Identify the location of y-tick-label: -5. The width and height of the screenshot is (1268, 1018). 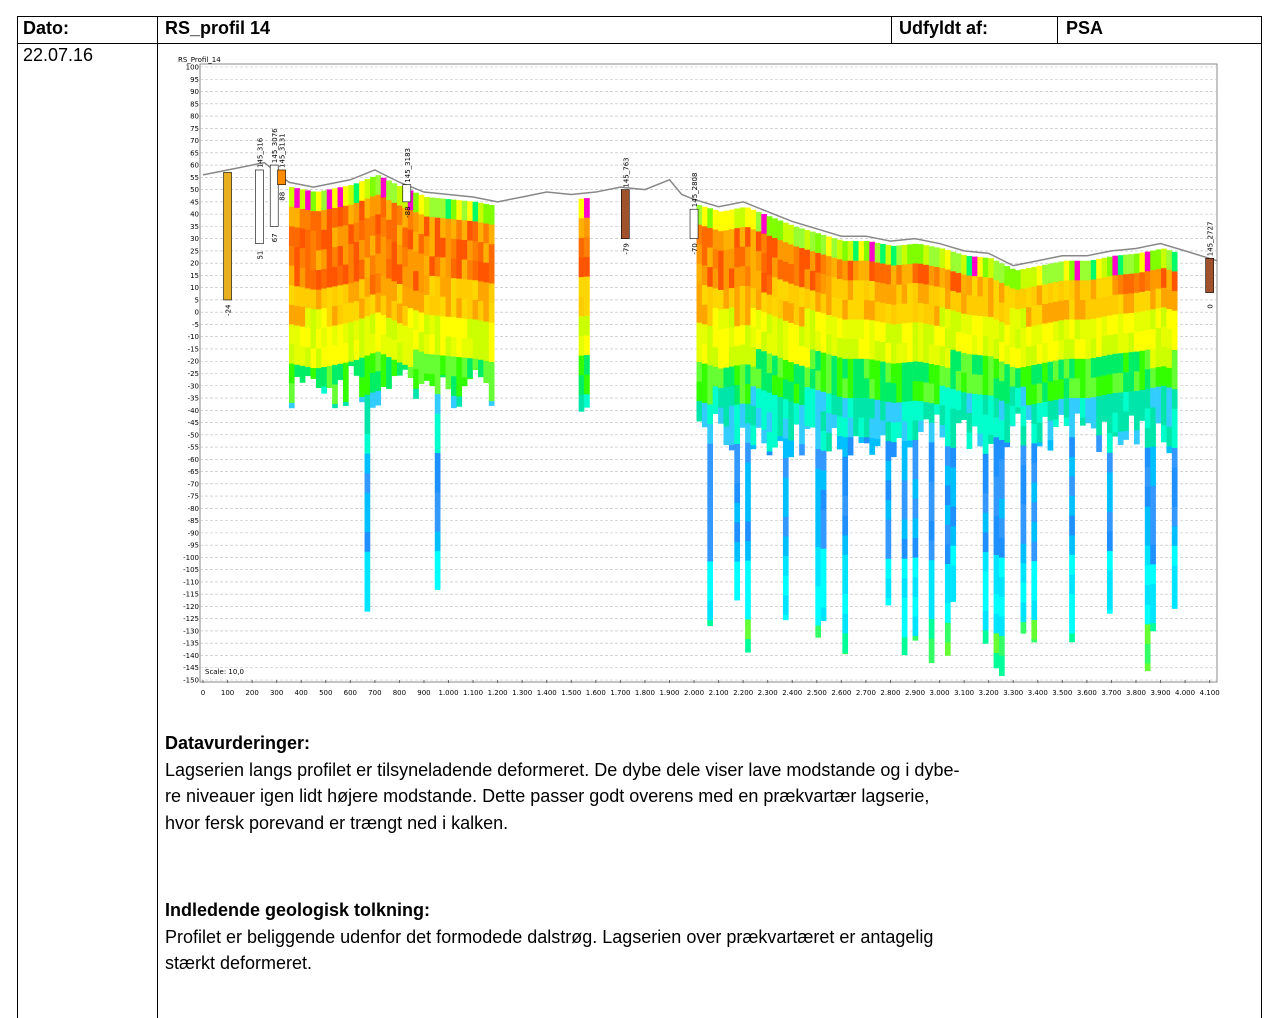
(195, 325).